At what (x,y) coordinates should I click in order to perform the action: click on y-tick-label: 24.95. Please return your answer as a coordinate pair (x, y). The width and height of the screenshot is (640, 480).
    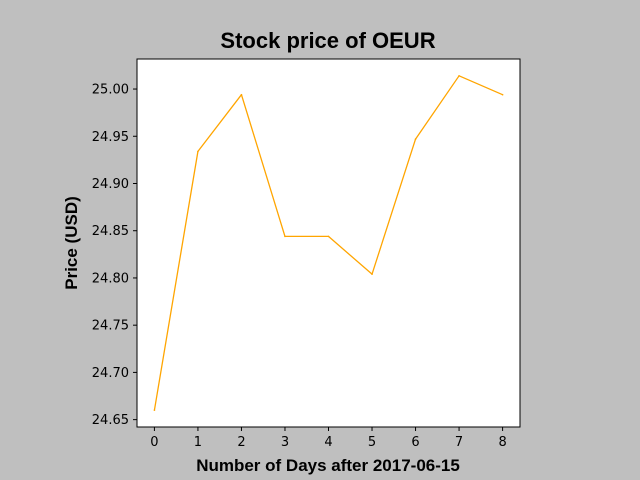
    Looking at the image, I should click on (110, 137).